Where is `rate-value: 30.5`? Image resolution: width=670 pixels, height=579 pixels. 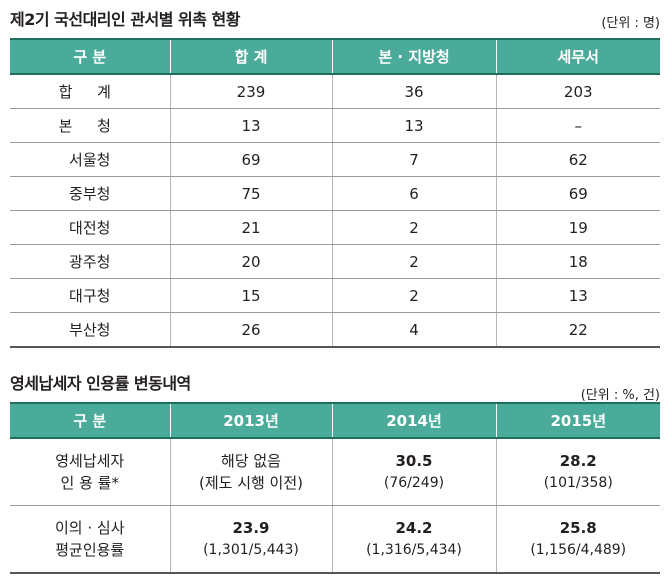
rate-value: 30.5 is located at coordinates (414, 461).